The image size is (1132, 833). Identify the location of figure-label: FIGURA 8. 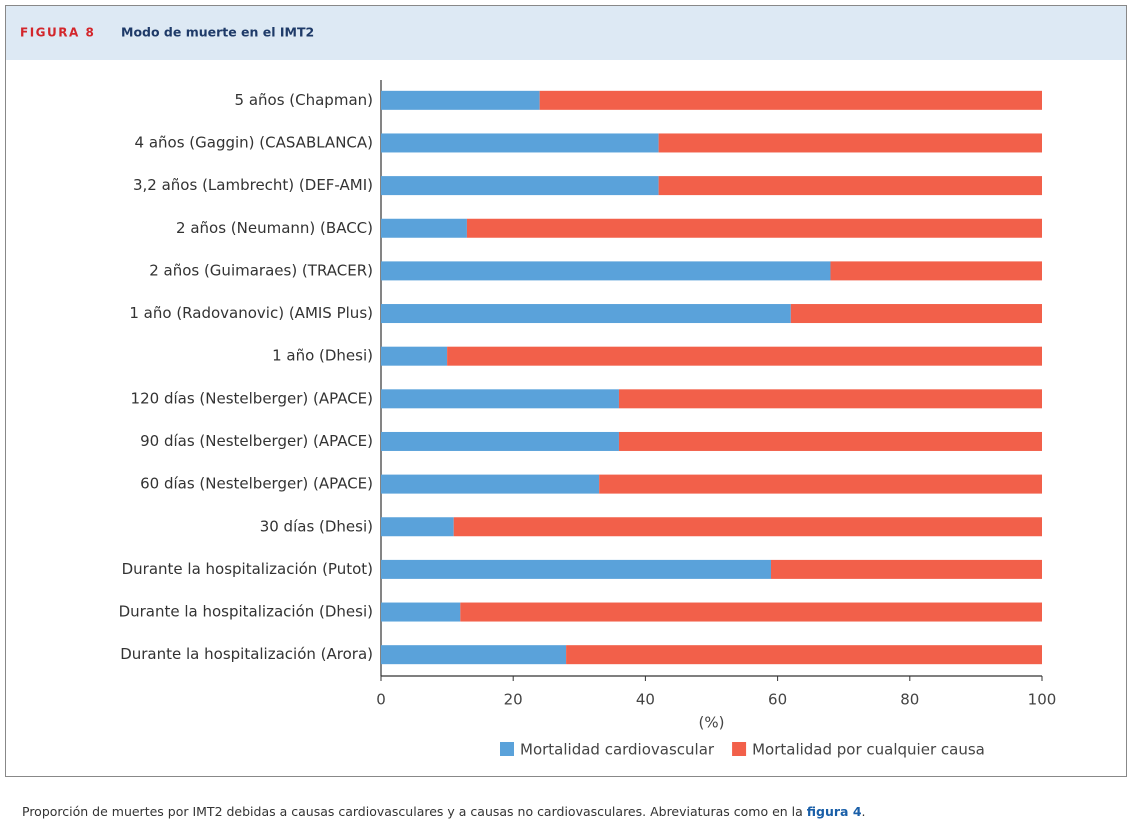
(57, 33).